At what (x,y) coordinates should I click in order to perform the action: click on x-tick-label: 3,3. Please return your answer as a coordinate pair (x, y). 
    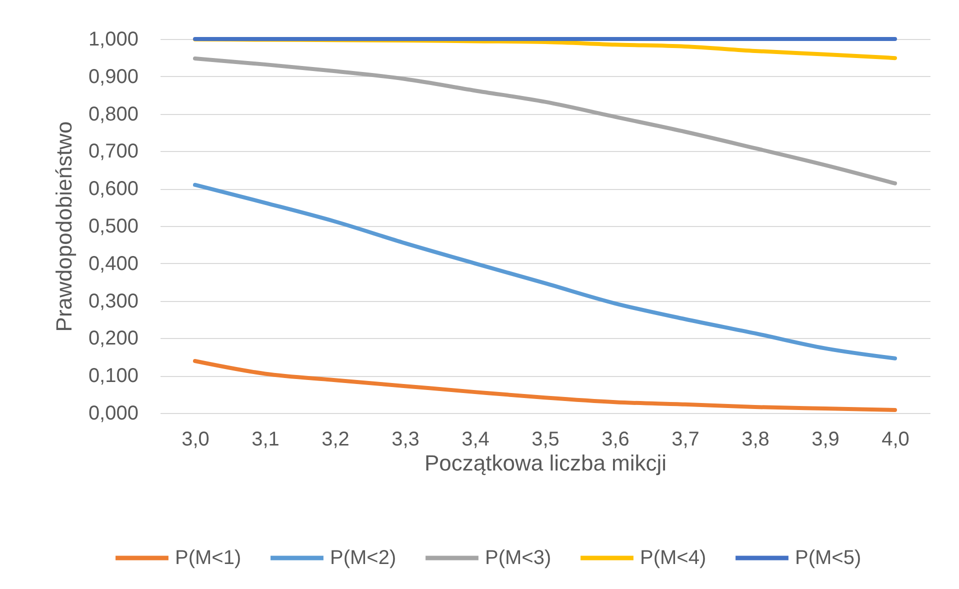
    Looking at the image, I should click on (406, 439).